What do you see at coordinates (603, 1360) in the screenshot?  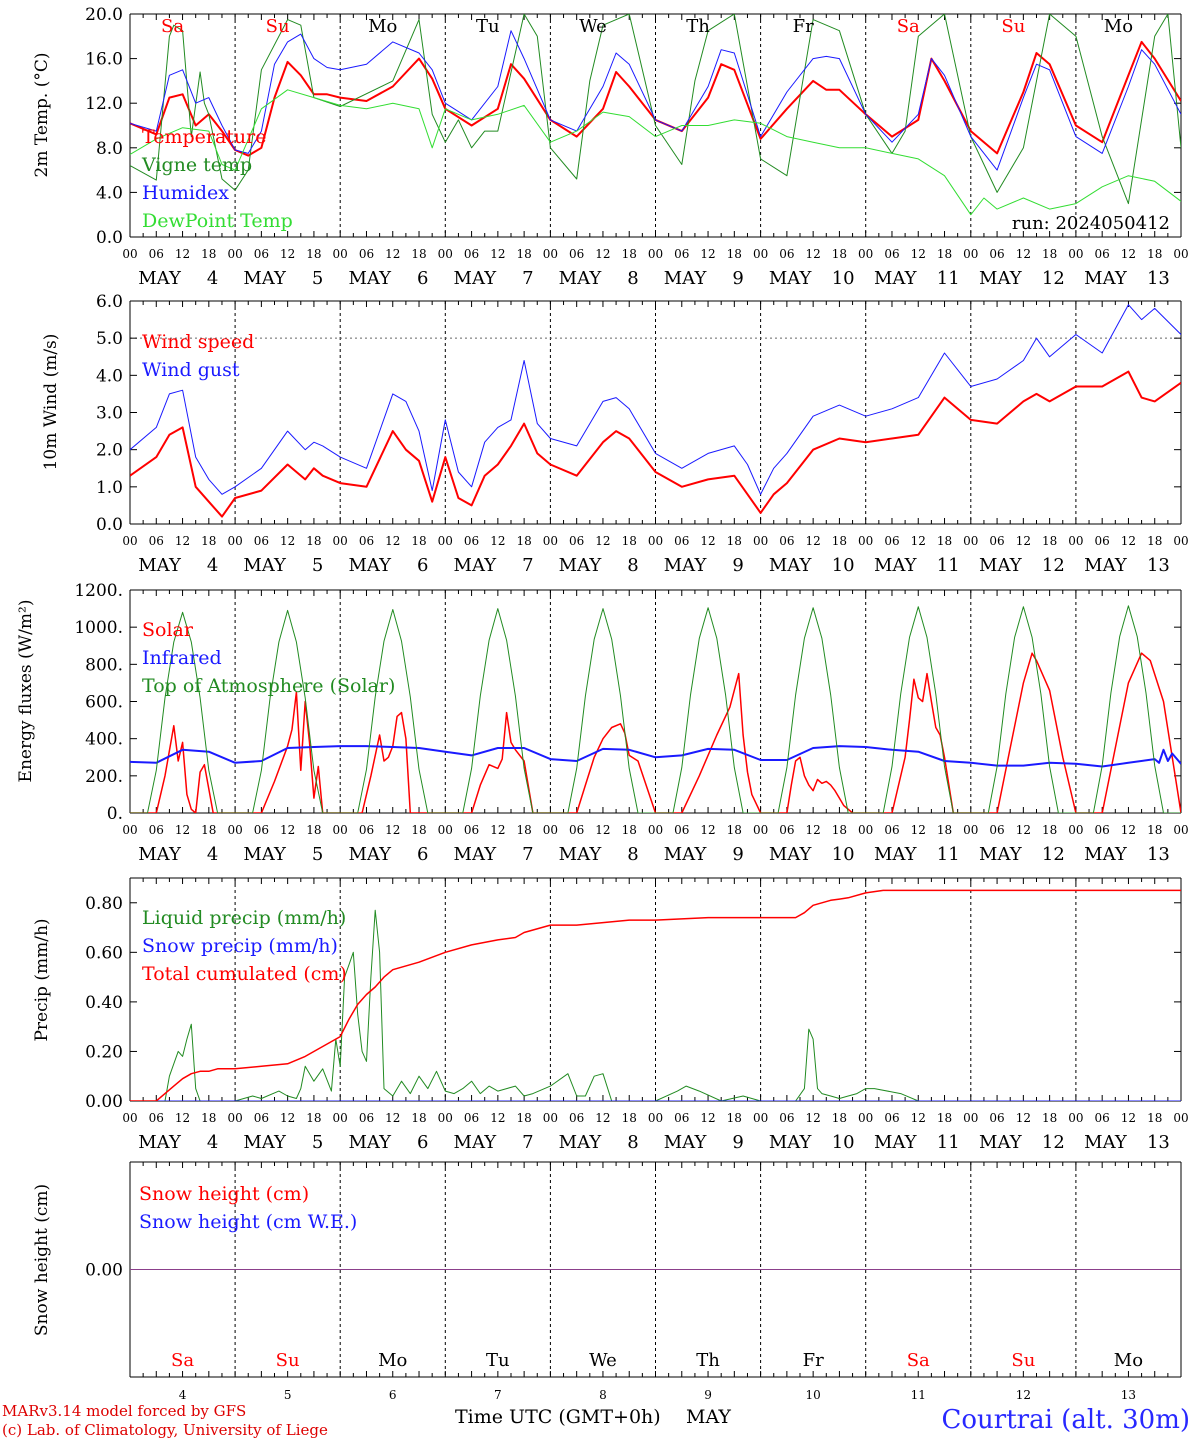 I see `day-abbr-bottom: We` at bounding box center [603, 1360].